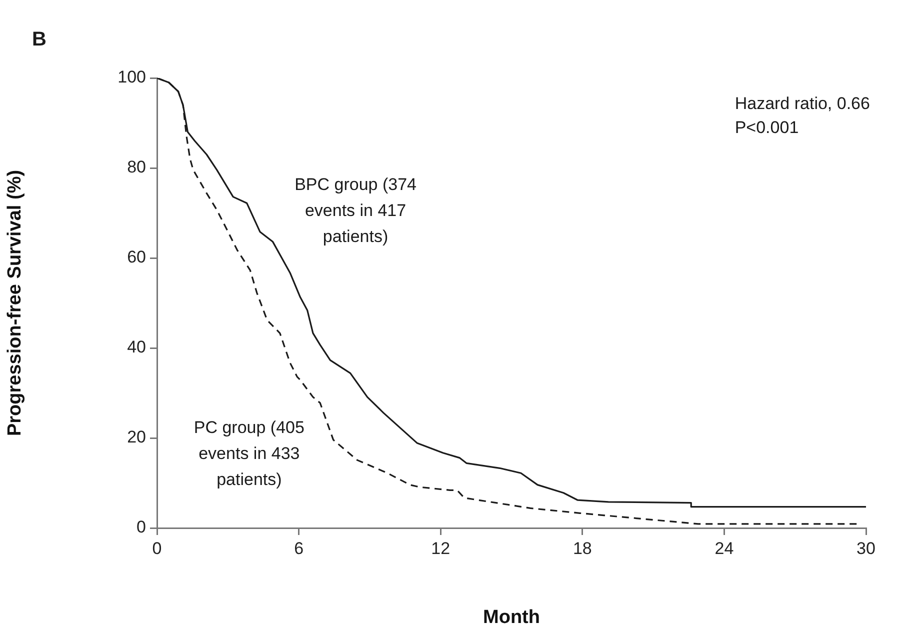 The height and width of the screenshot is (633, 913). Describe the element at coordinates (724, 548) in the screenshot. I see `x-tick-label: 24` at that location.